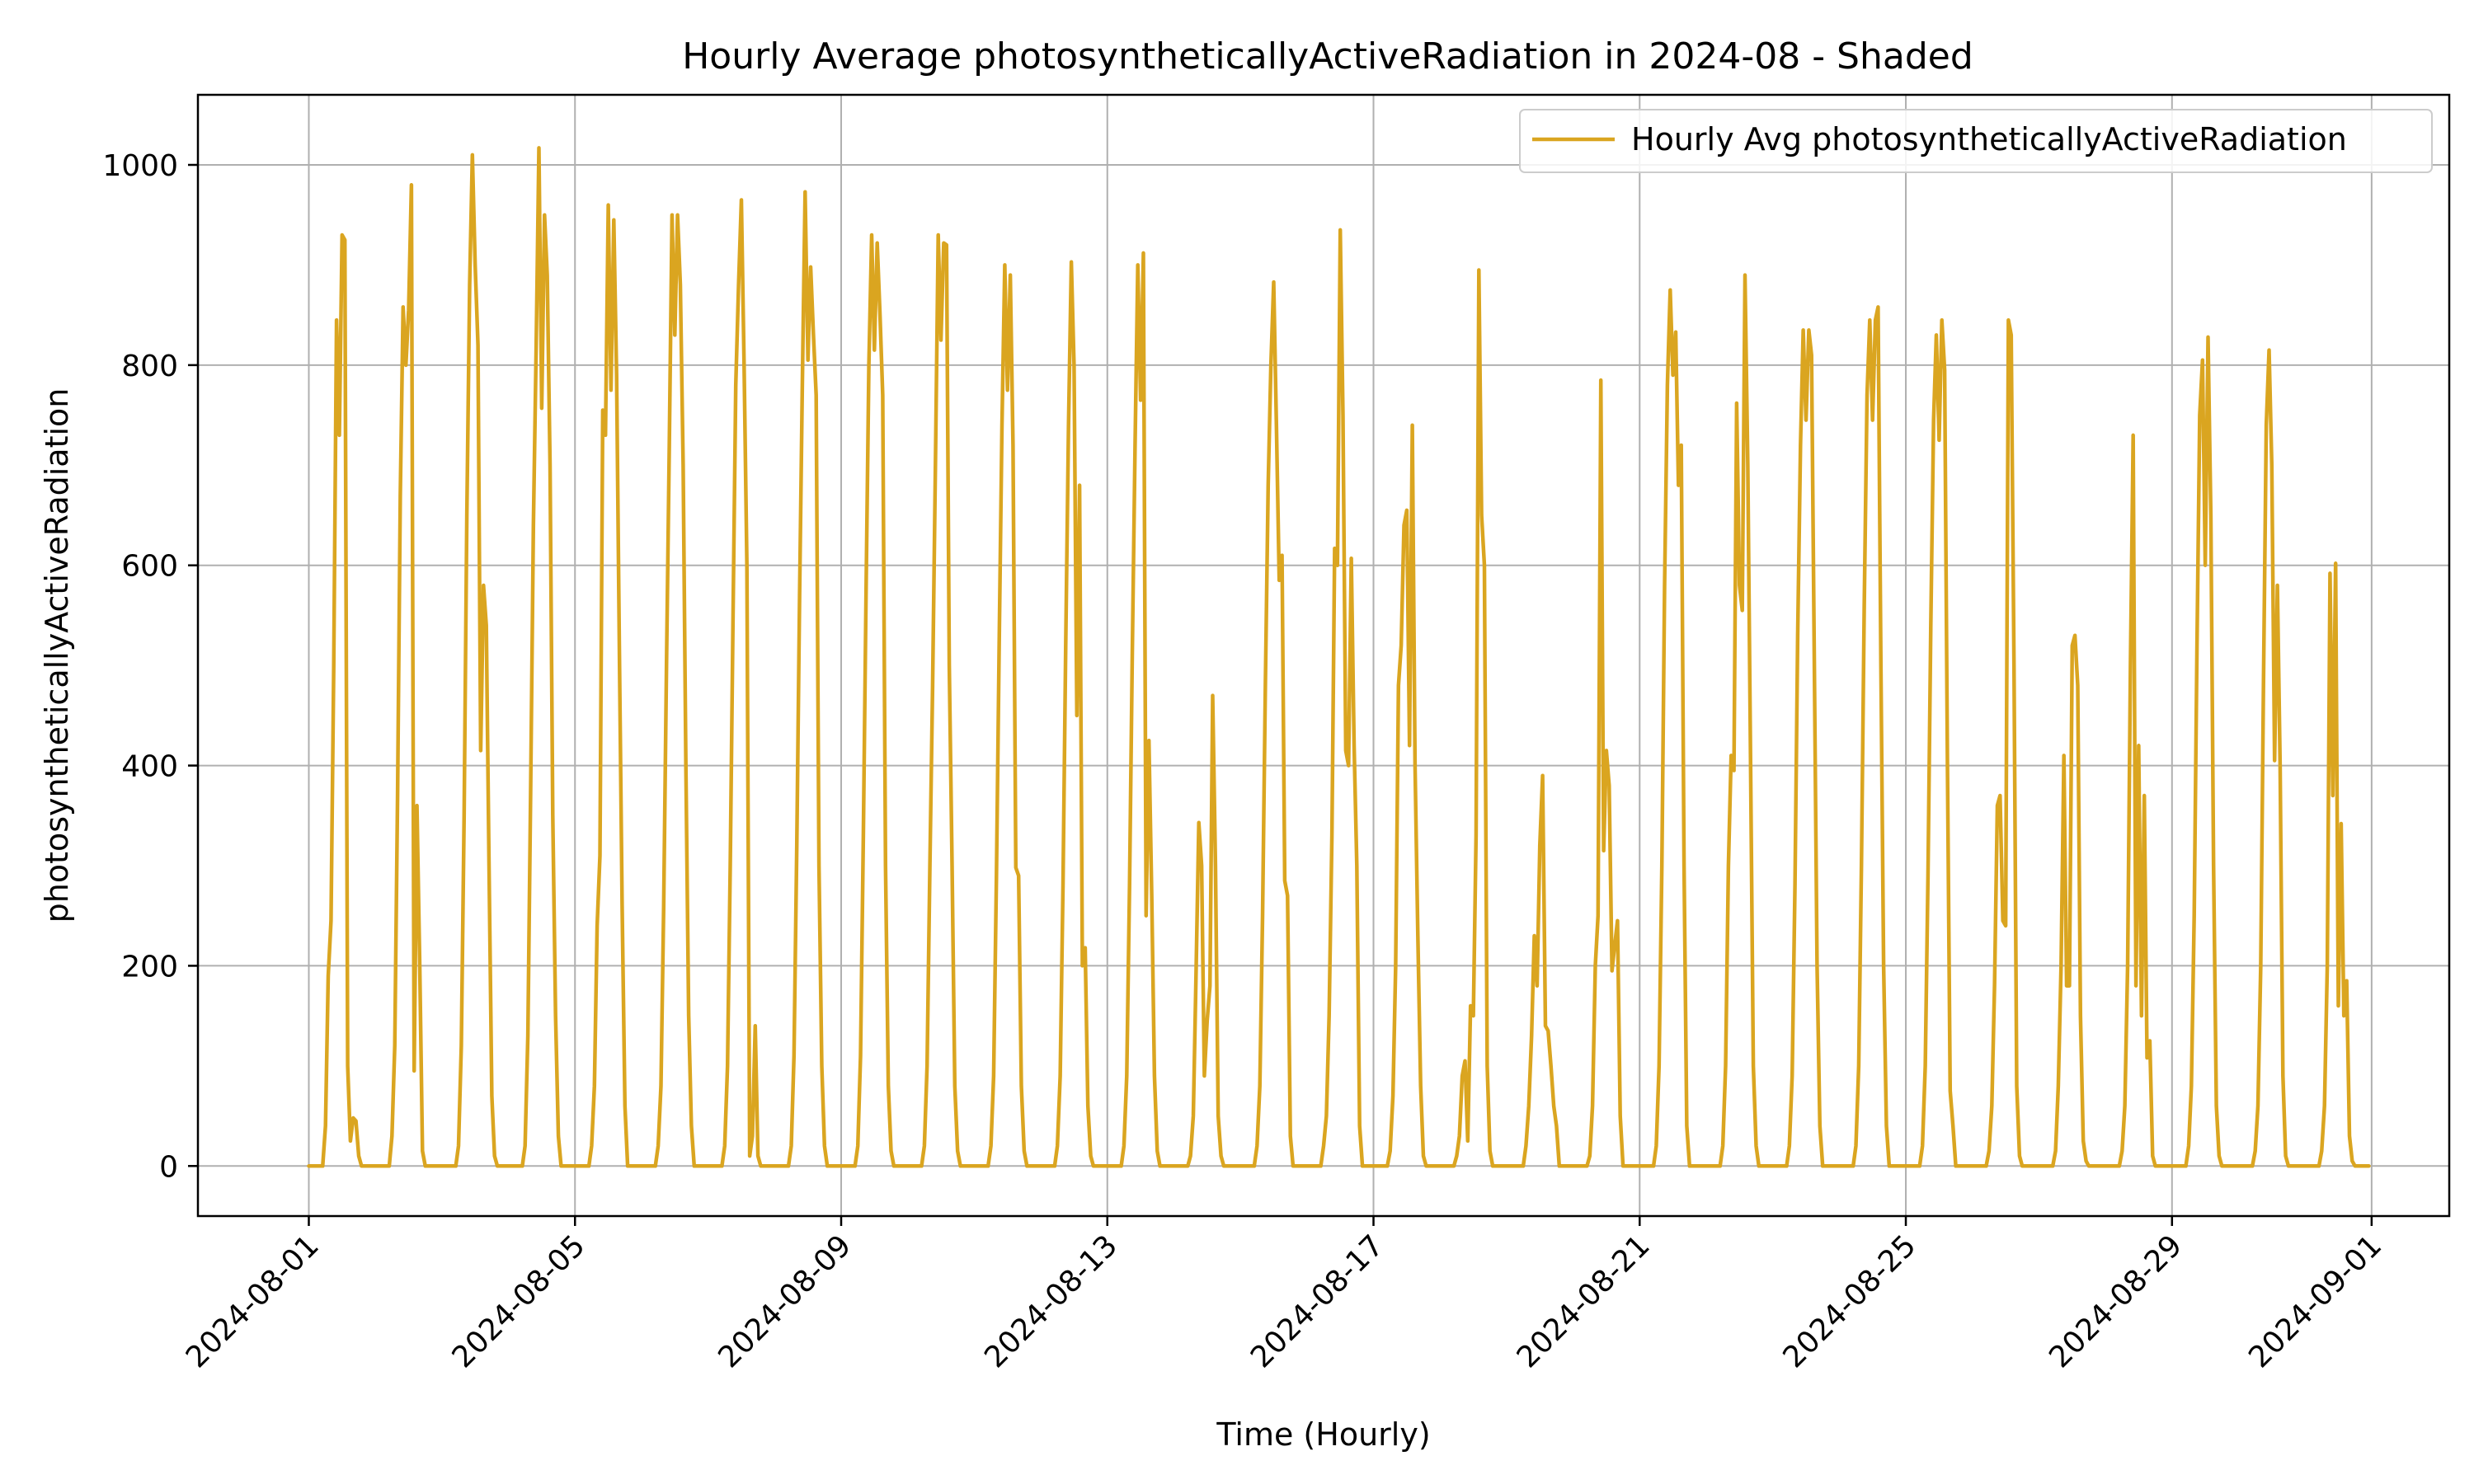  Describe the element at coordinates (150, 666) in the screenshot. I see `y-axis-ticks: 0 200 400 600 800 1000` at that location.